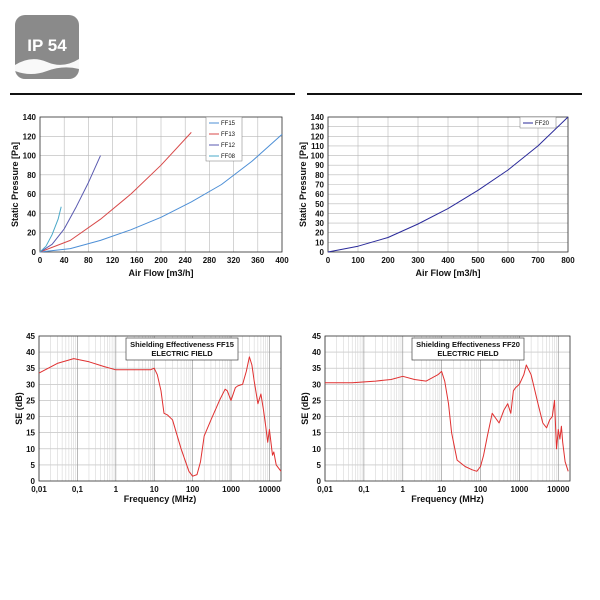 This screenshot has width=600, height=600. What do you see at coordinates (182, 353) in the screenshot?
I see `chart3-subtitle: ELECTRIC FIELD` at bounding box center [182, 353].